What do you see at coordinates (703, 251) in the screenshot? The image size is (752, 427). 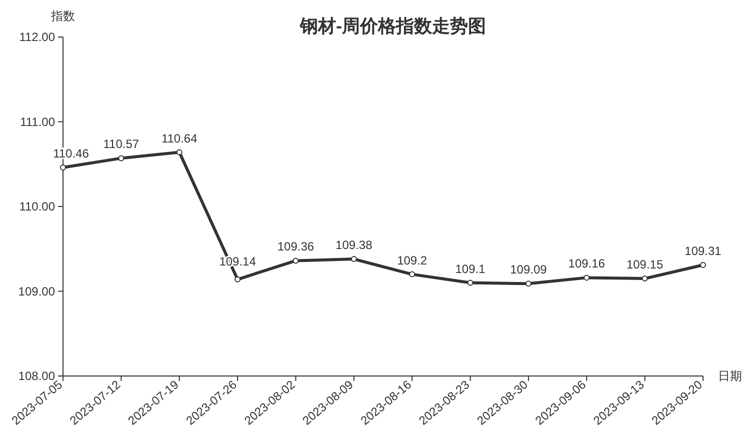 I see `data-label: 109.31` at bounding box center [703, 251].